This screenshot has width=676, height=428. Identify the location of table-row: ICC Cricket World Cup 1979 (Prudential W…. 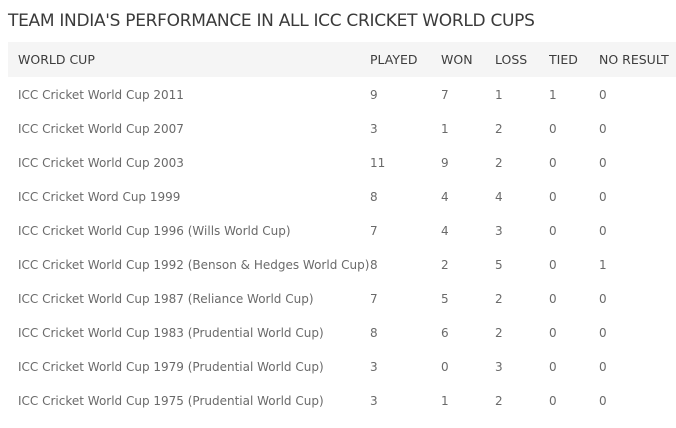
(342, 367).